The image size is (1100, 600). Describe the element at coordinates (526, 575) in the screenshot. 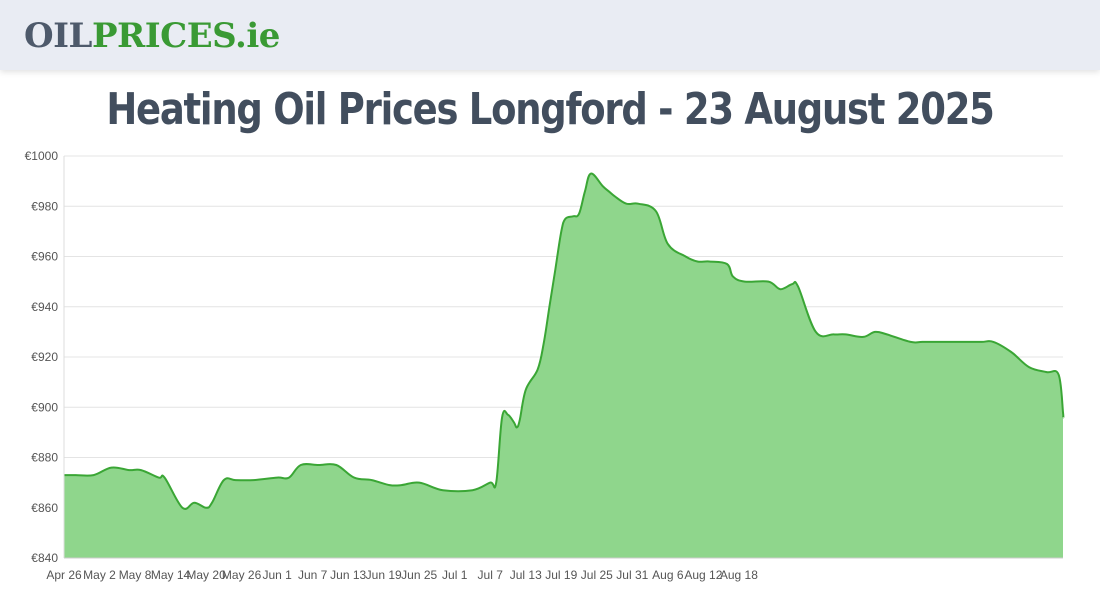

I see `x-tick-label: Jul 13` at that location.